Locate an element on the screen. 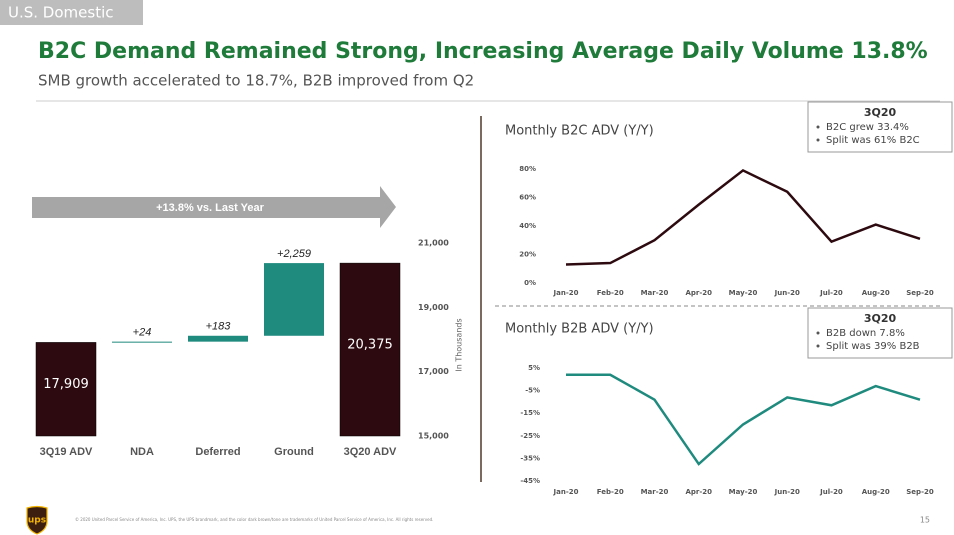 The height and width of the screenshot is (535, 954). x-tick-label: NDA is located at coordinates (142, 452).